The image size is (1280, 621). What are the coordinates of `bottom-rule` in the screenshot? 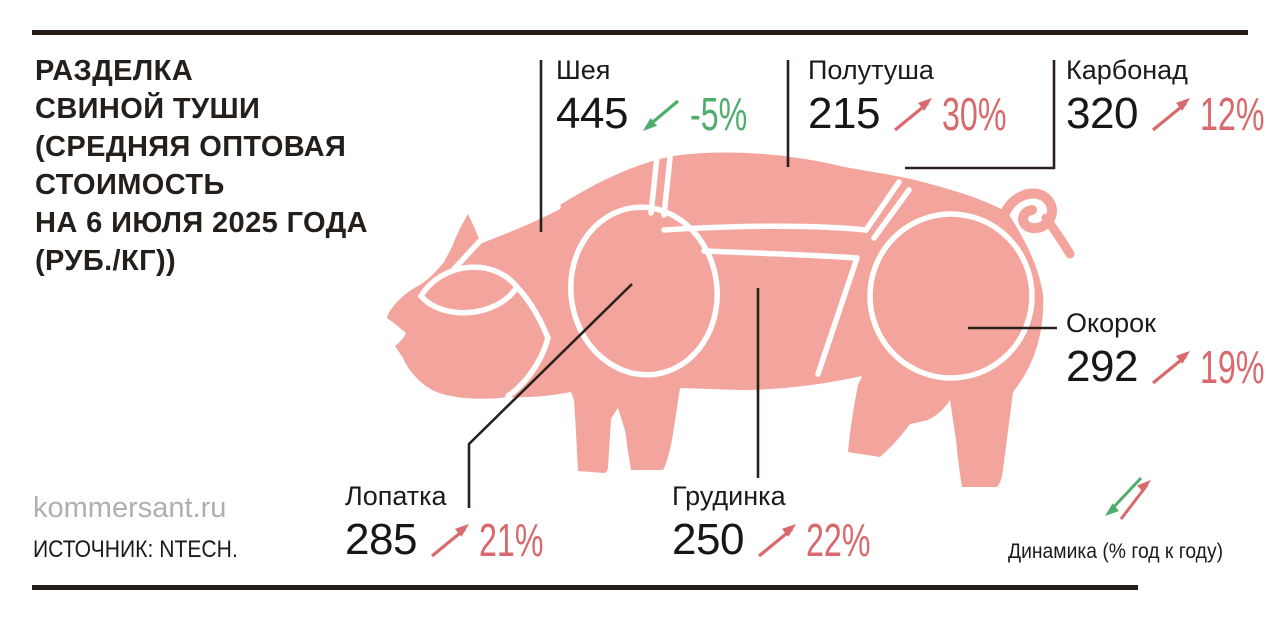 It's located at (585, 587).